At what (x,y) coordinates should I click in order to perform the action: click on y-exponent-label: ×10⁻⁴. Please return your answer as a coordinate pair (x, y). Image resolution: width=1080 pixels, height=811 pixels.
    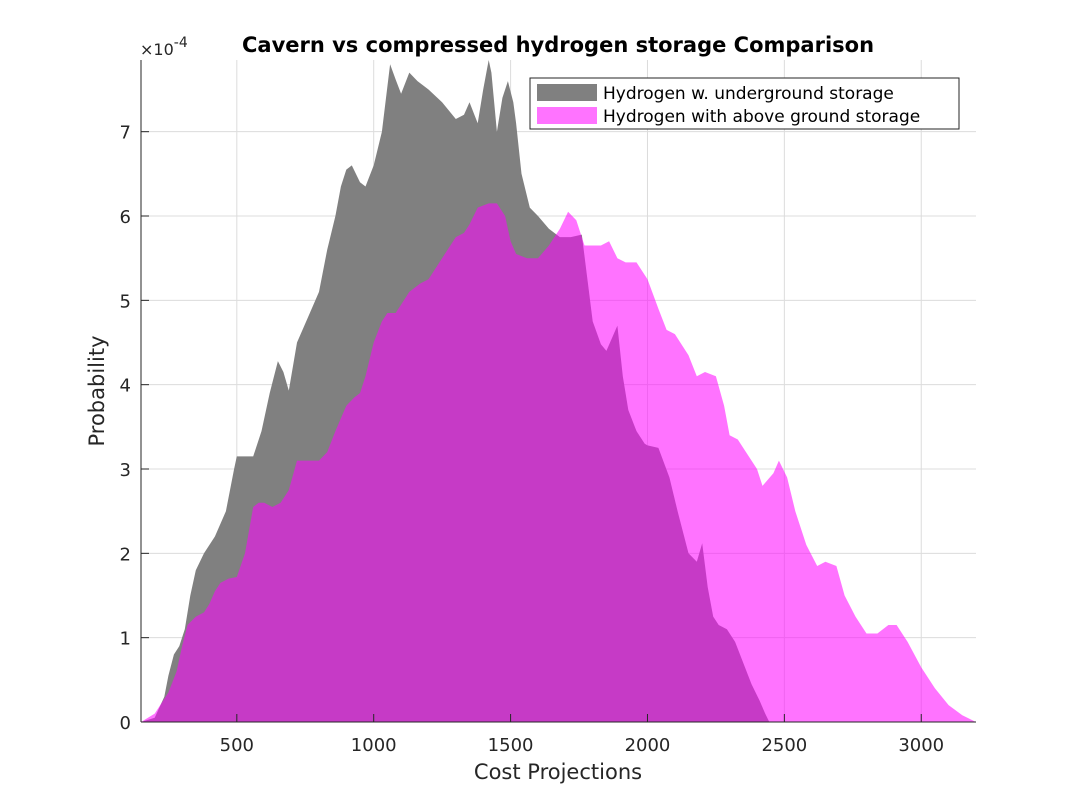
    Looking at the image, I should click on (164, 47).